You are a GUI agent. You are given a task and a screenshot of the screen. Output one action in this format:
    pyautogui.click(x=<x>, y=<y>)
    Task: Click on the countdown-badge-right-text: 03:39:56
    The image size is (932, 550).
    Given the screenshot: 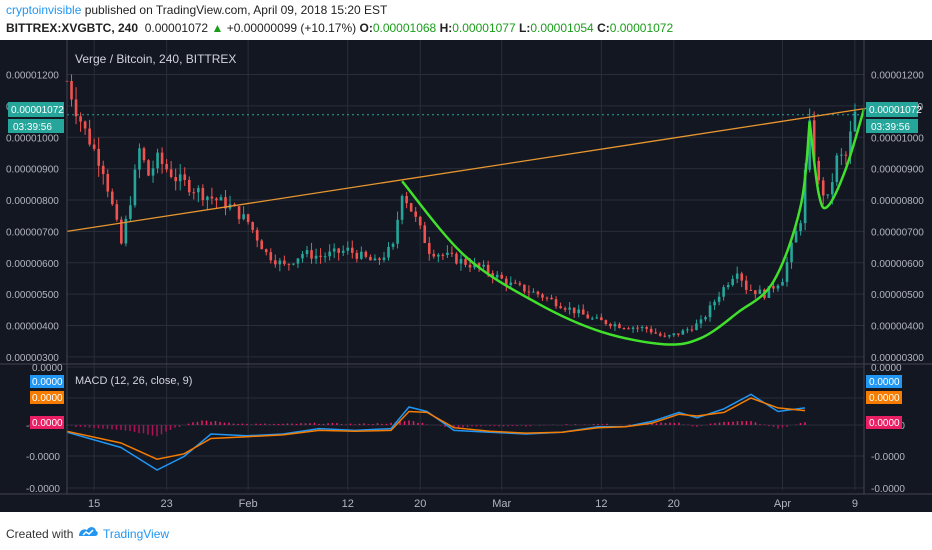 What is the action you would take?
    pyautogui.click(x=890, y=127)
    